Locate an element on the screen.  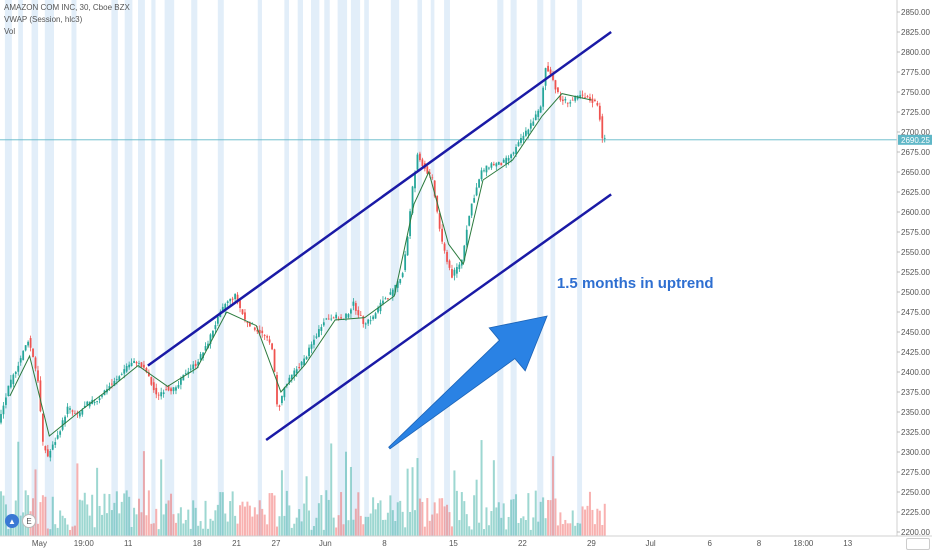
tradingview-logo-icon: ▲ is located at coordinates (12, 521).